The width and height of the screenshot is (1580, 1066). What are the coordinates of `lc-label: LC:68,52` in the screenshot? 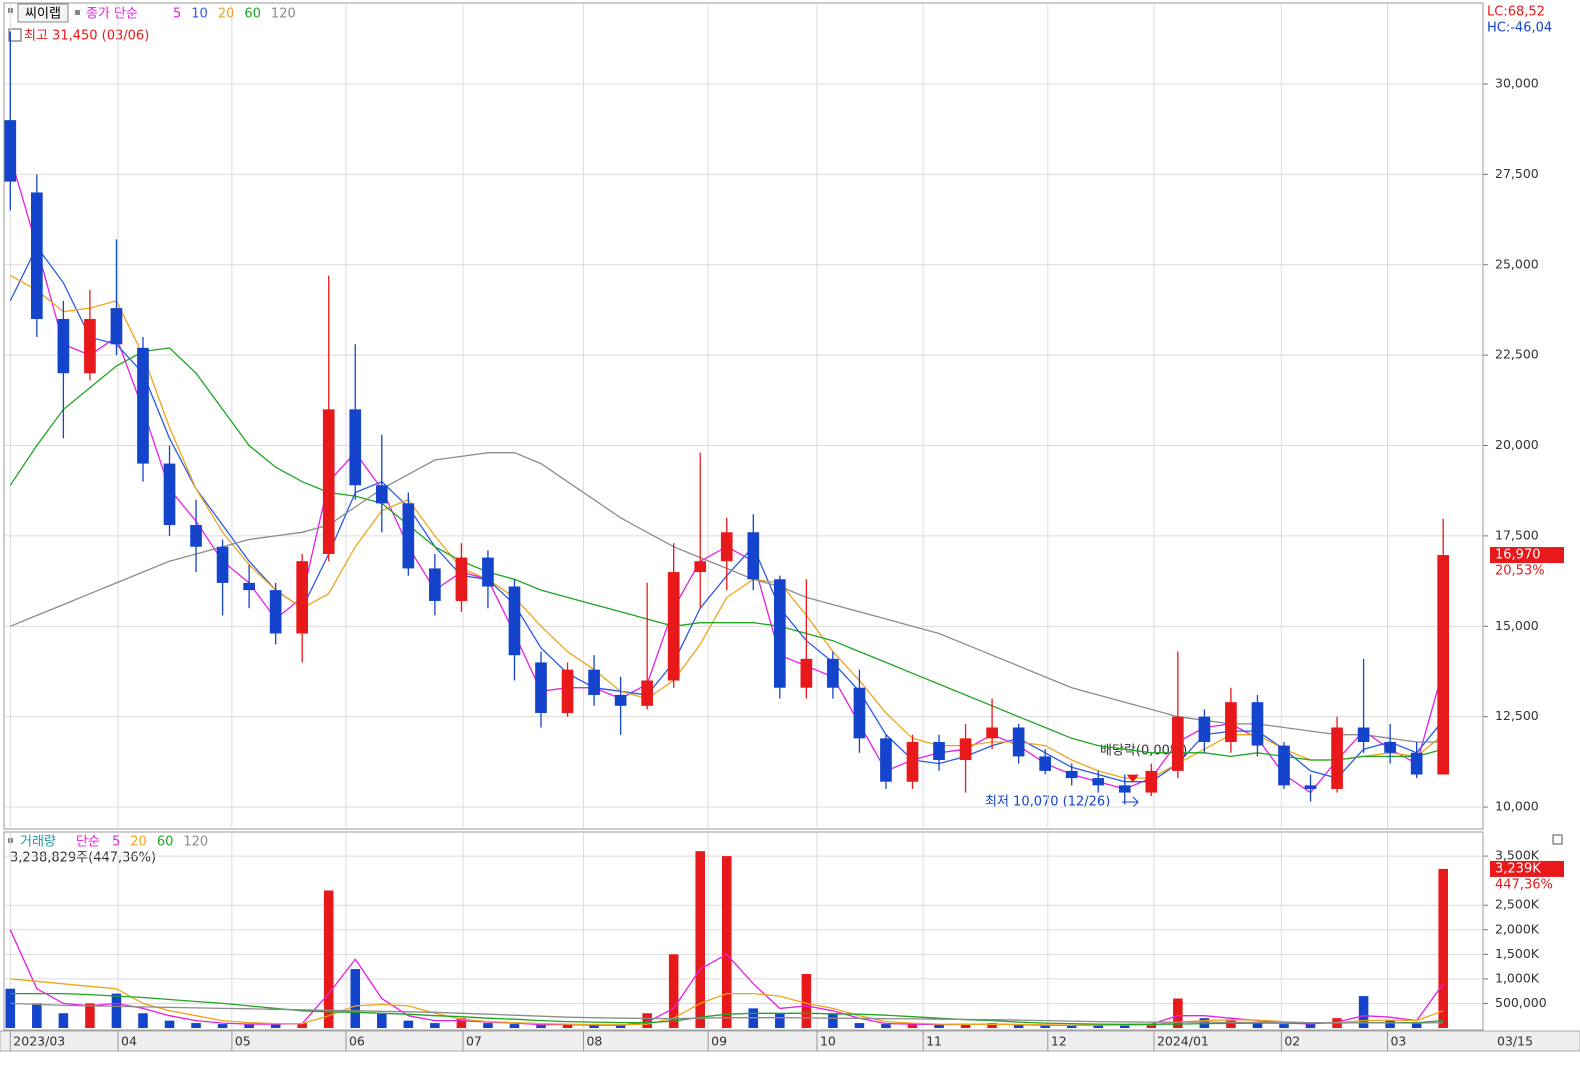 It's located at (1516, 12).